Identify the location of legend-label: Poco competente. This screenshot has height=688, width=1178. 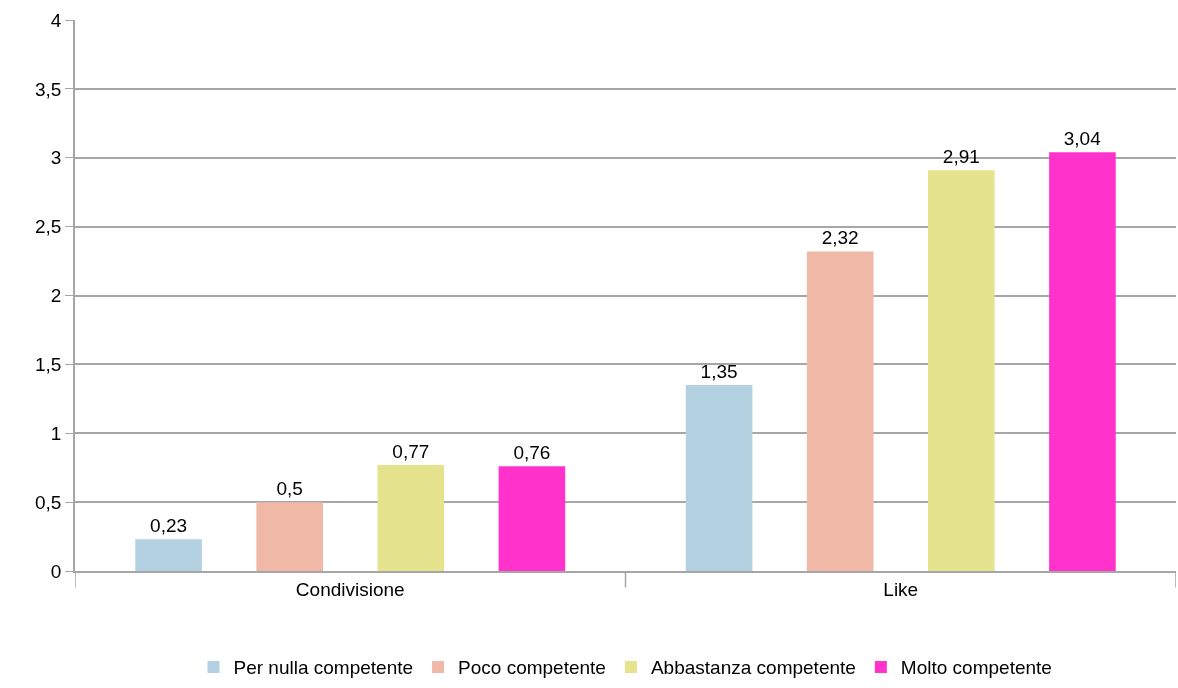
(532, 668).